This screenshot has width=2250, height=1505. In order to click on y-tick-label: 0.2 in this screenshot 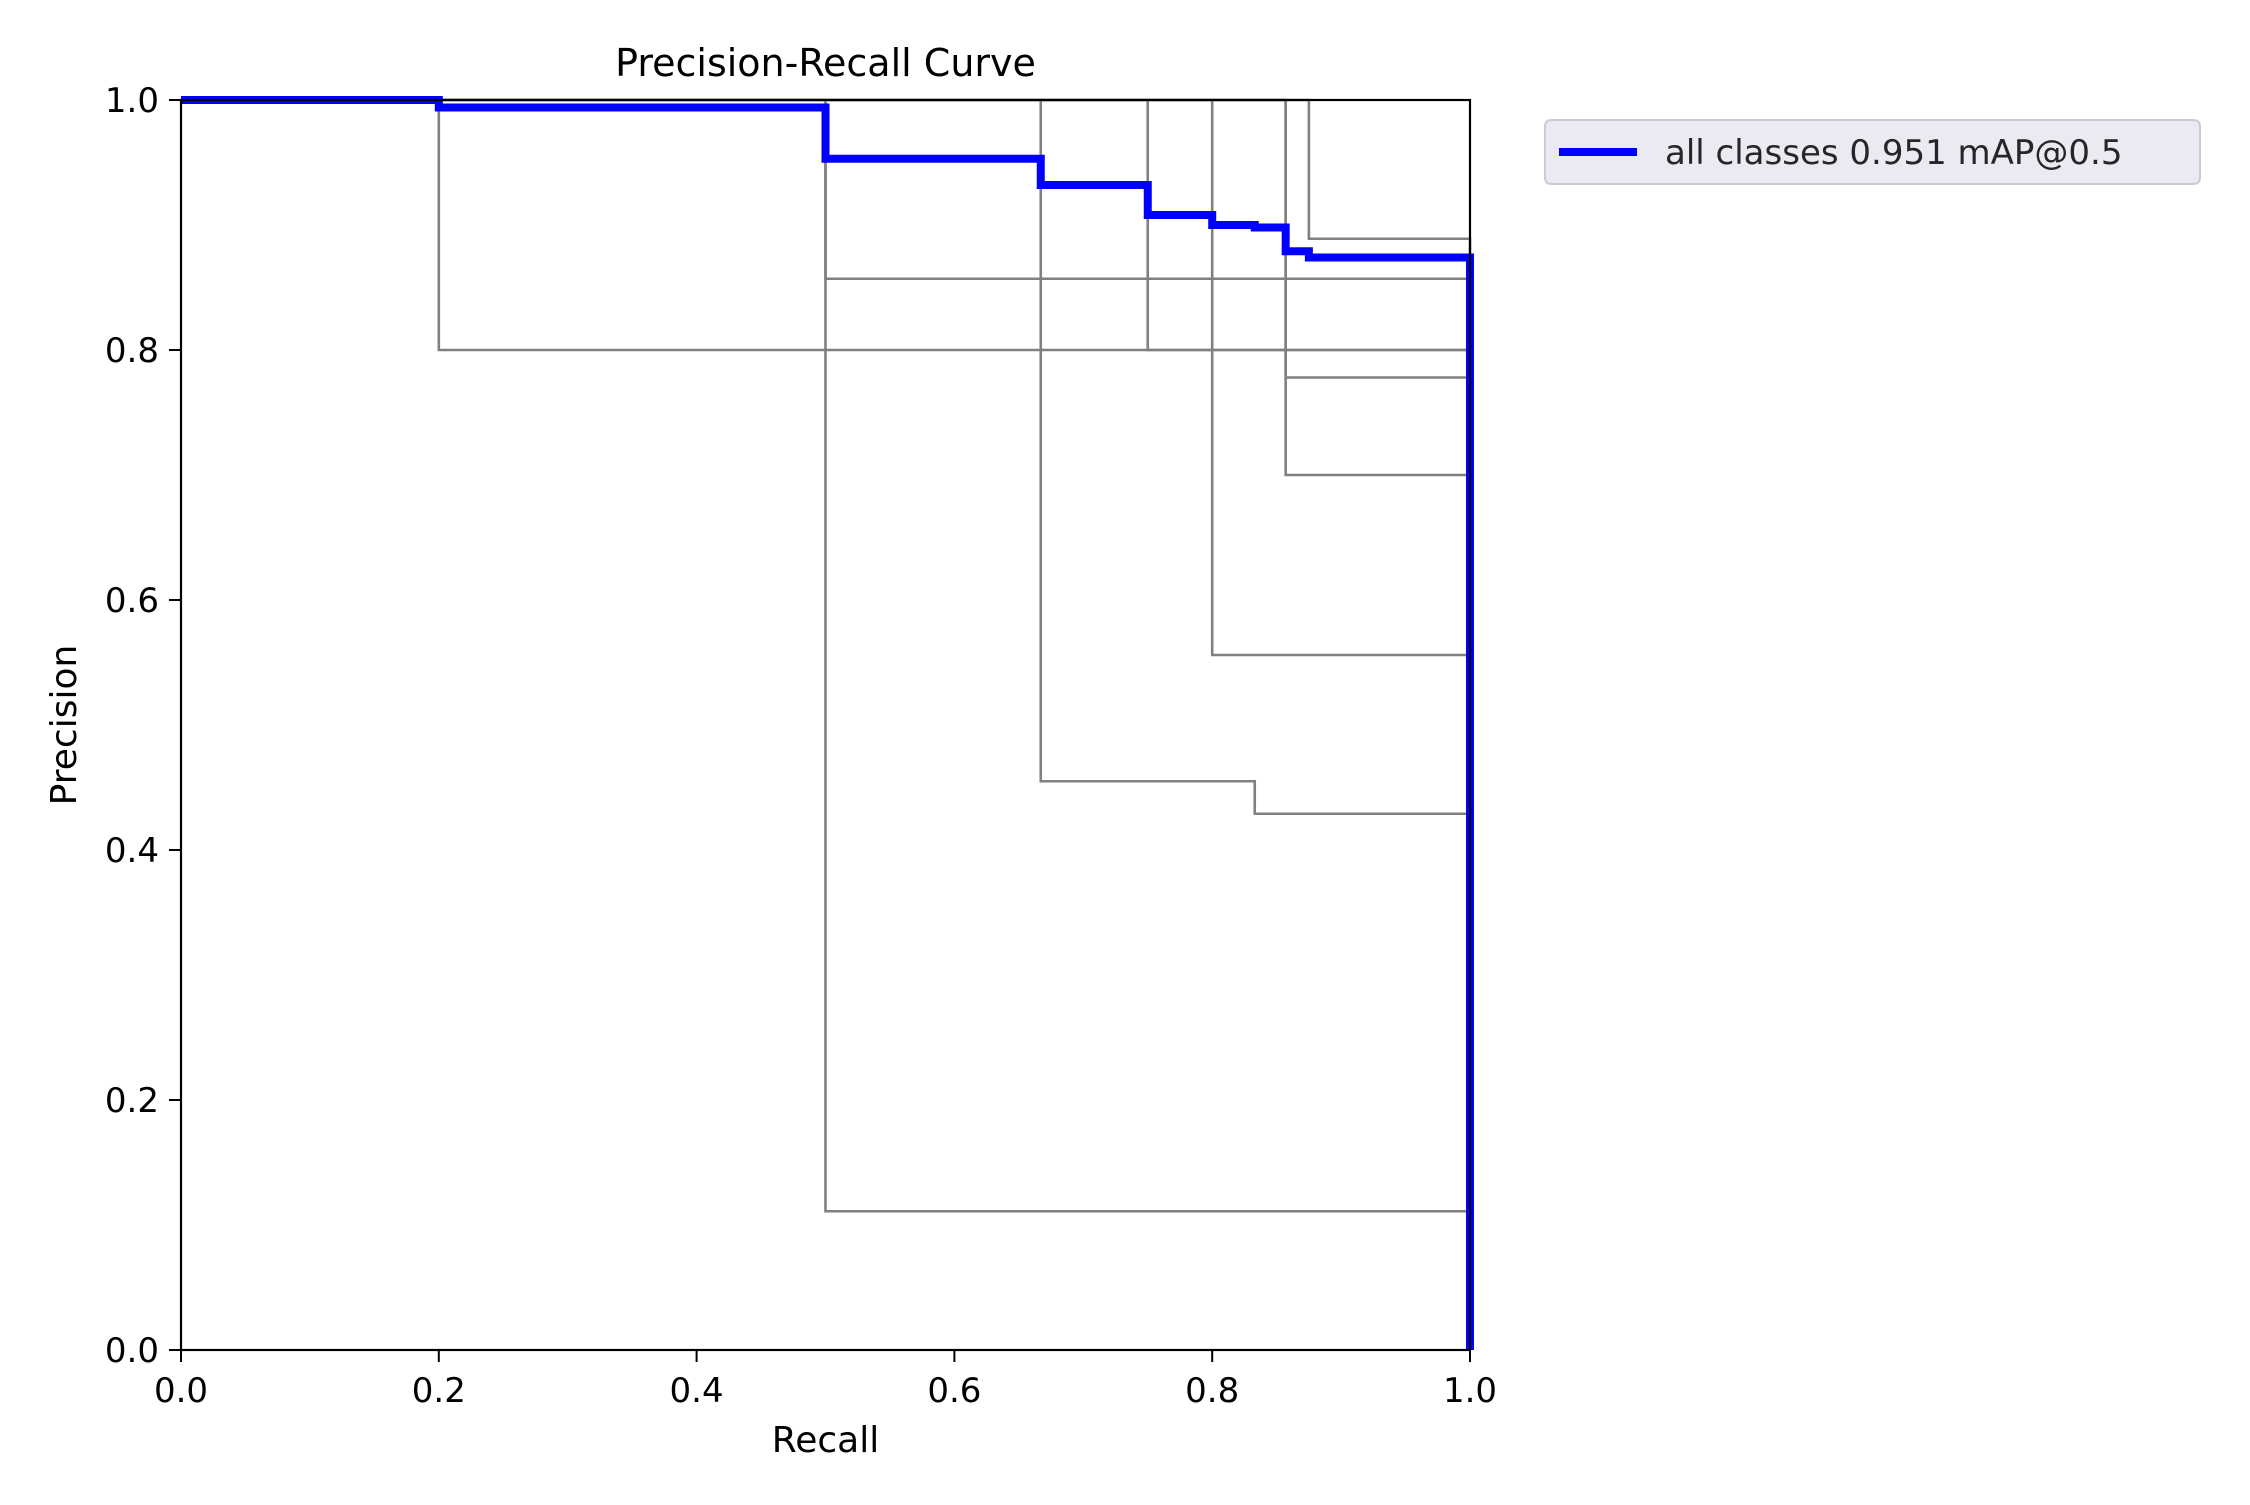, I will do `click(132, 1101)`.